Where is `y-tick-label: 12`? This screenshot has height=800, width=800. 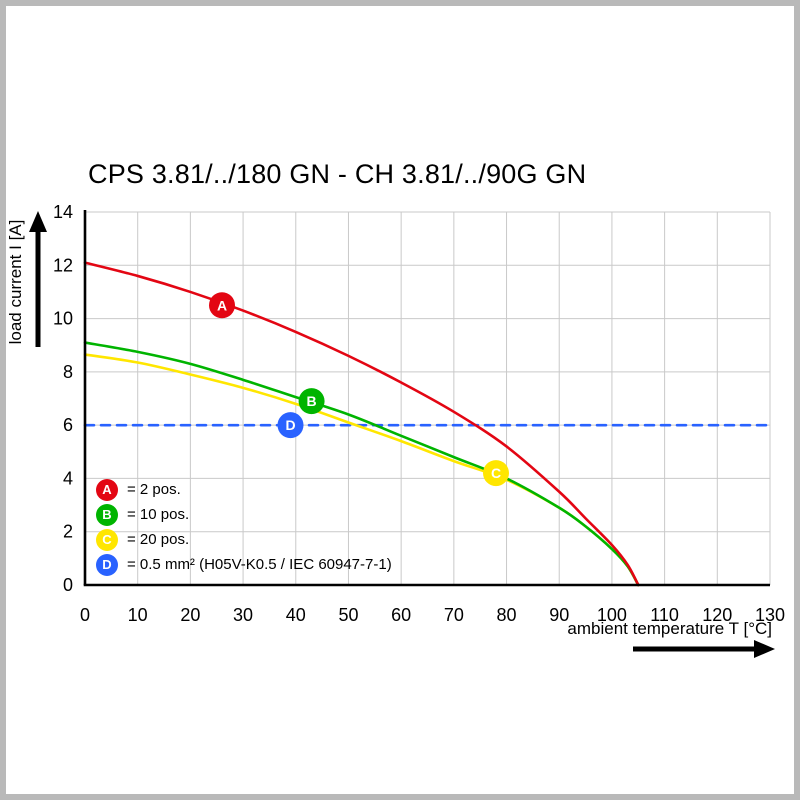 y-tick-label: 12 is located at coordinates (63, 265).